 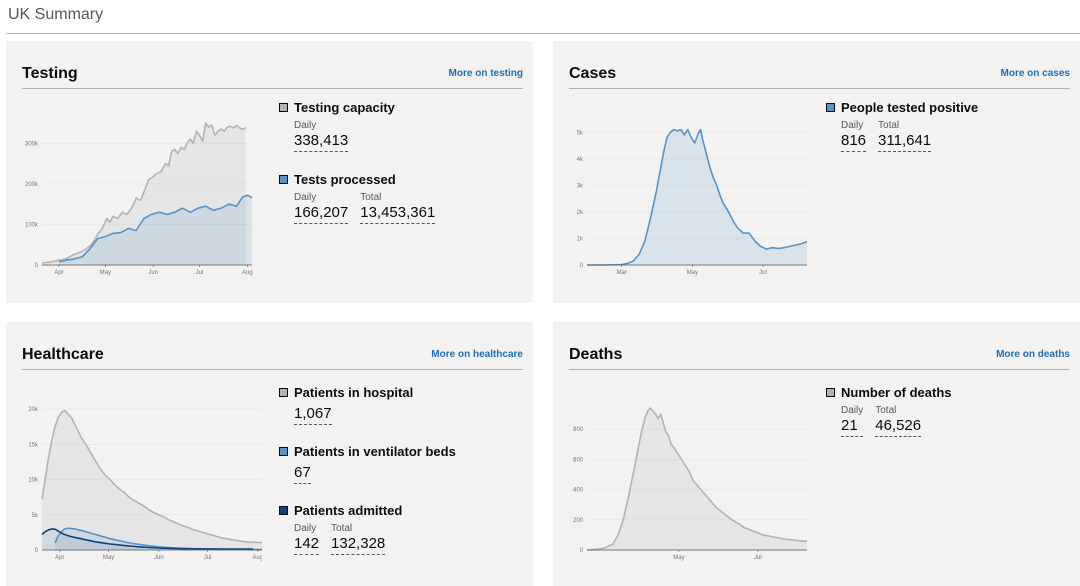 What do you see at coordinates (283, 510) in the screenshot?
I see `navy-swatch-icon` at bounding box center [283, 510].